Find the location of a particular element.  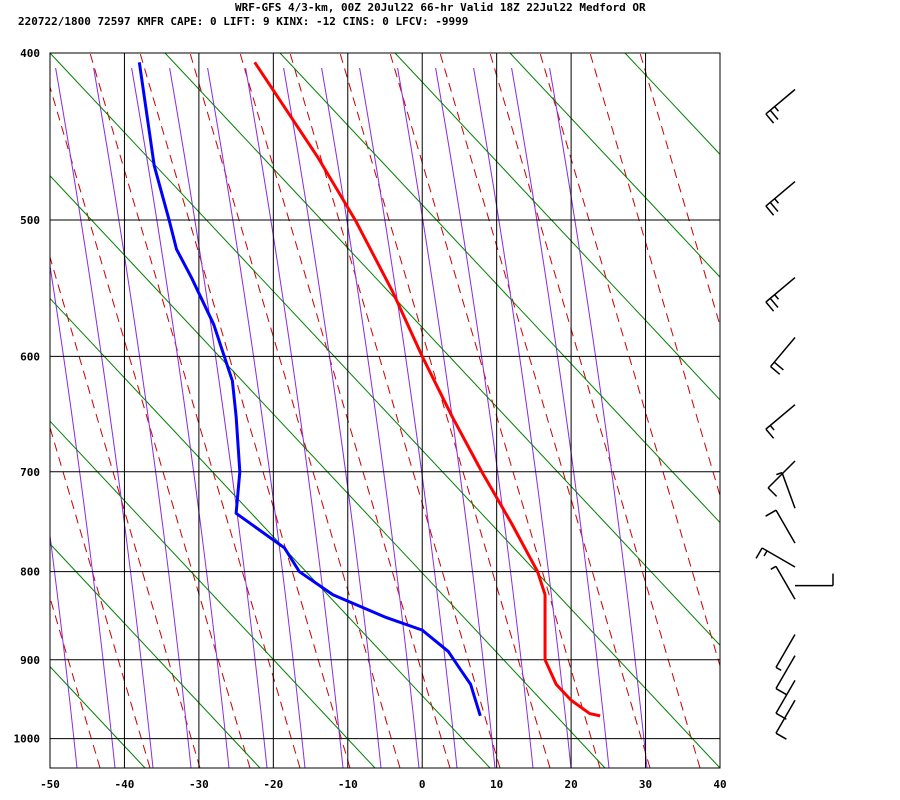

y-tick-label: 700 is located at coordinates (30, 472).